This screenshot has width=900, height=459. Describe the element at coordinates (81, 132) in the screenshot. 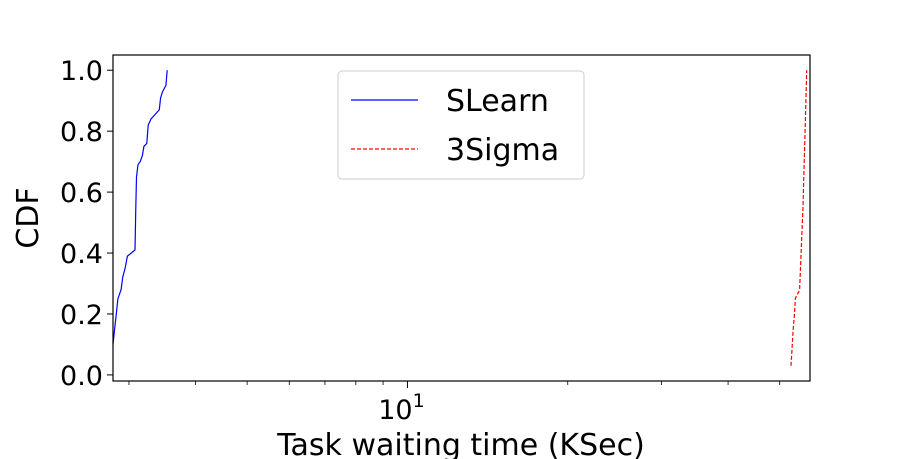

I see `y-tick-label: 0.8` at that location.